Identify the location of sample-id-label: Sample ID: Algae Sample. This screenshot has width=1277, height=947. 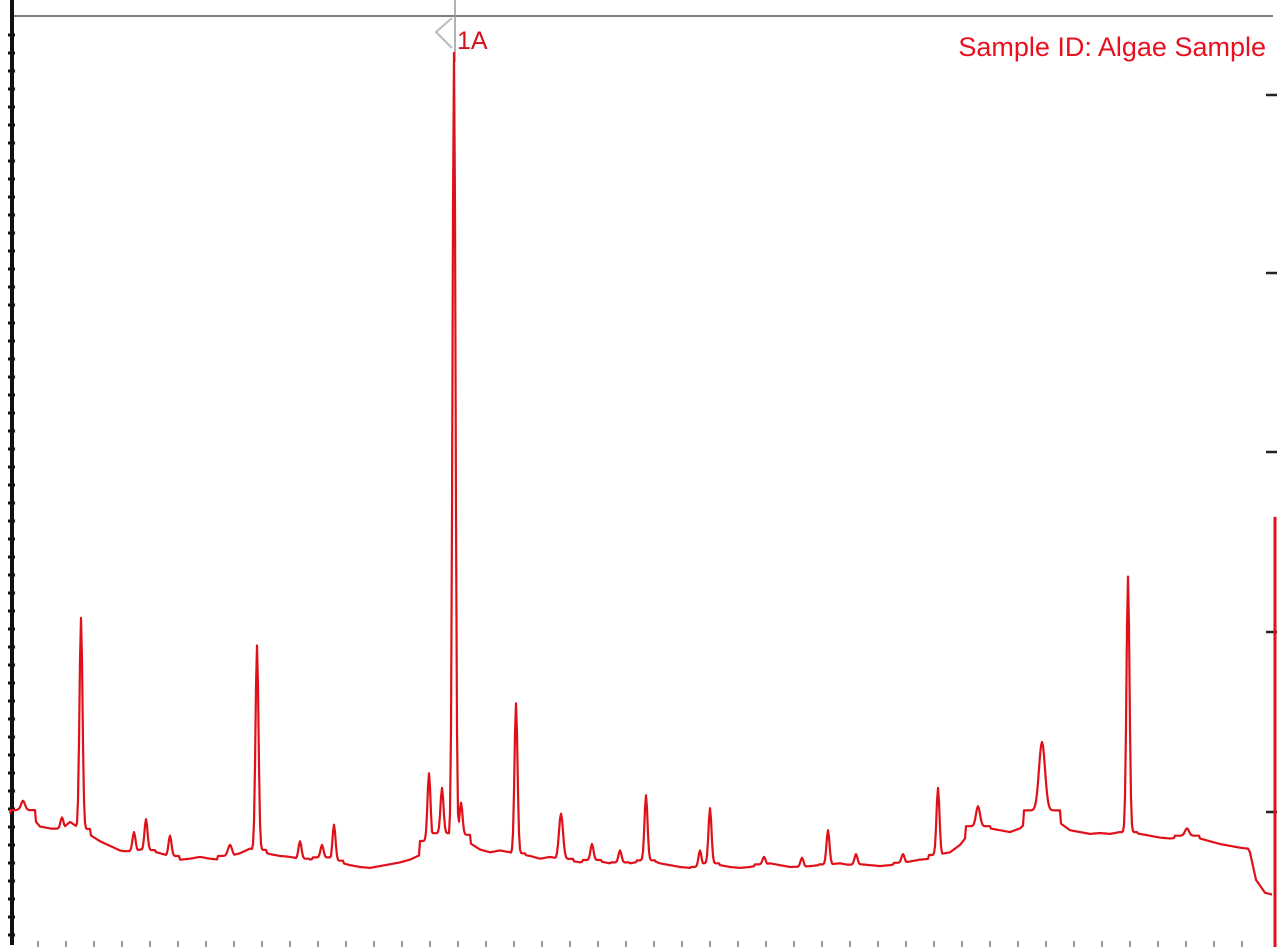
(1112, 47).